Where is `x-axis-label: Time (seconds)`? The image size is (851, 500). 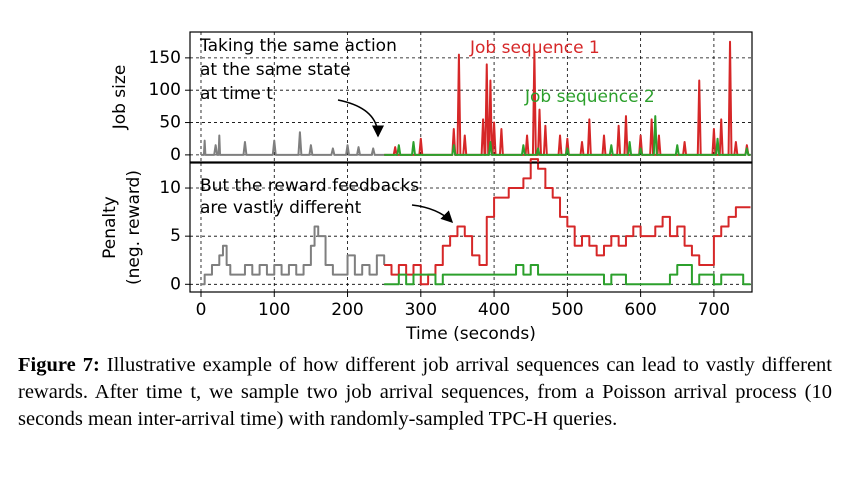
x-axis-label: Time (seconds) is located at coordinates (470, 334).